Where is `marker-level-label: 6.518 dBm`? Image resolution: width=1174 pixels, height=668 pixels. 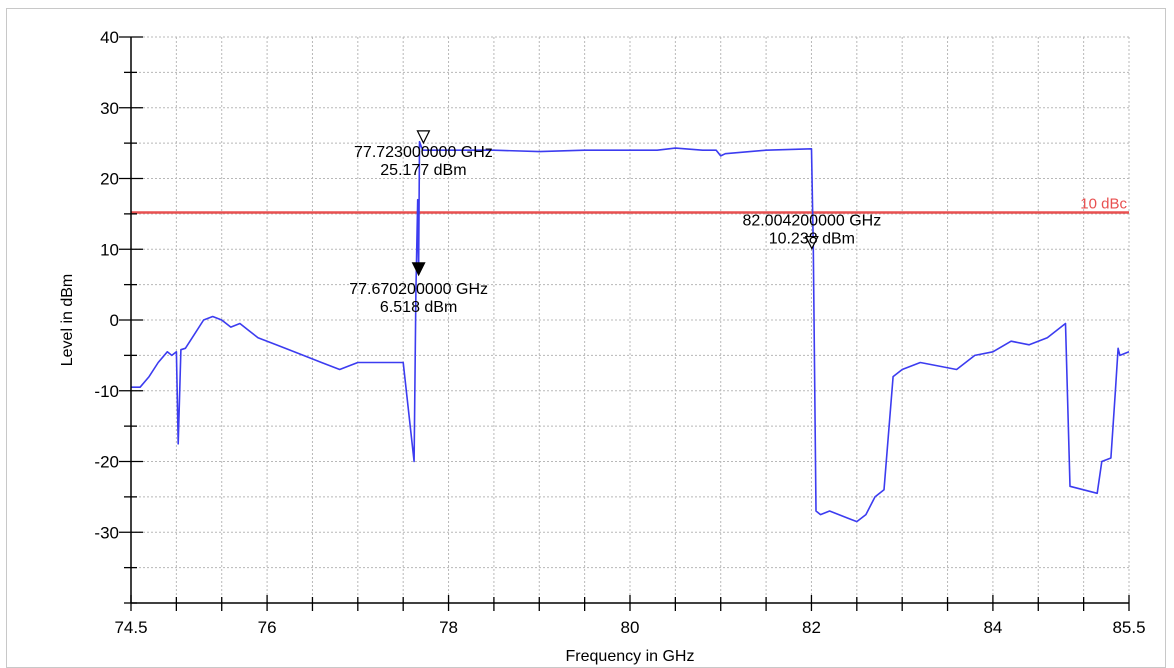 marker-level-label: 6.518 dBm is located at coordinates (418, 307).